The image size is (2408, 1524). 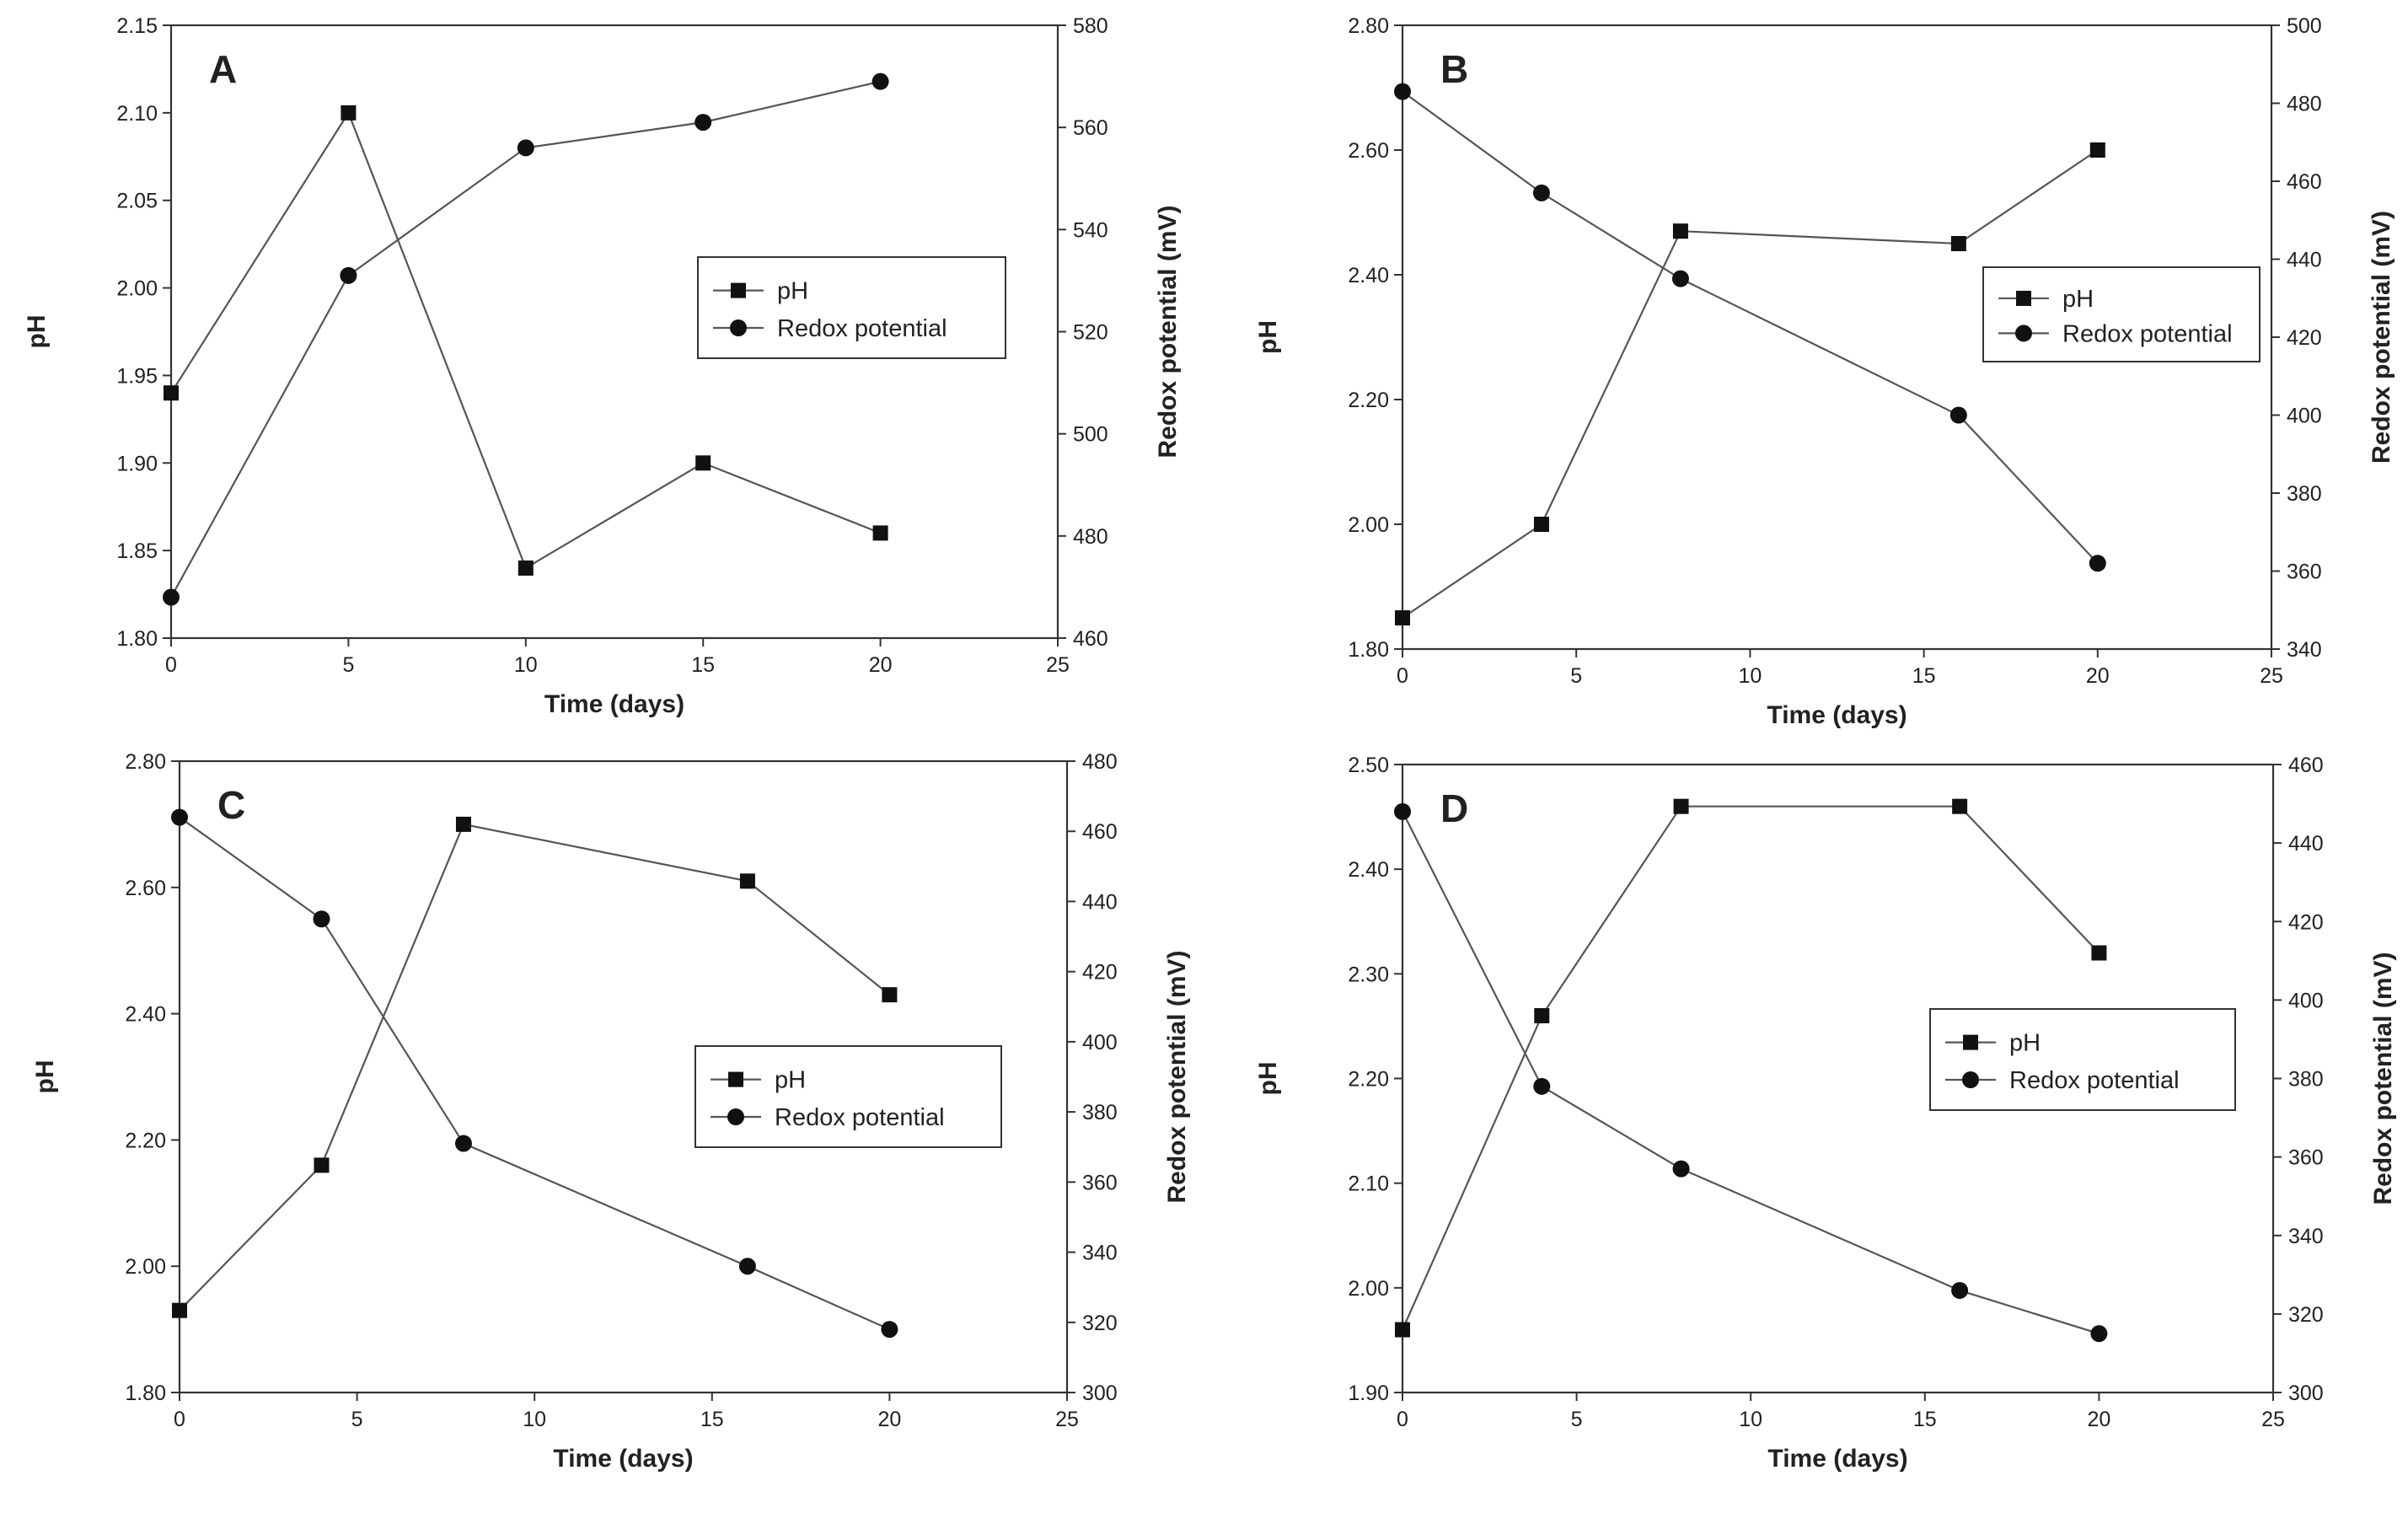 I want to click on y-tick-label: 2.40, so click(x=1368, y=870).